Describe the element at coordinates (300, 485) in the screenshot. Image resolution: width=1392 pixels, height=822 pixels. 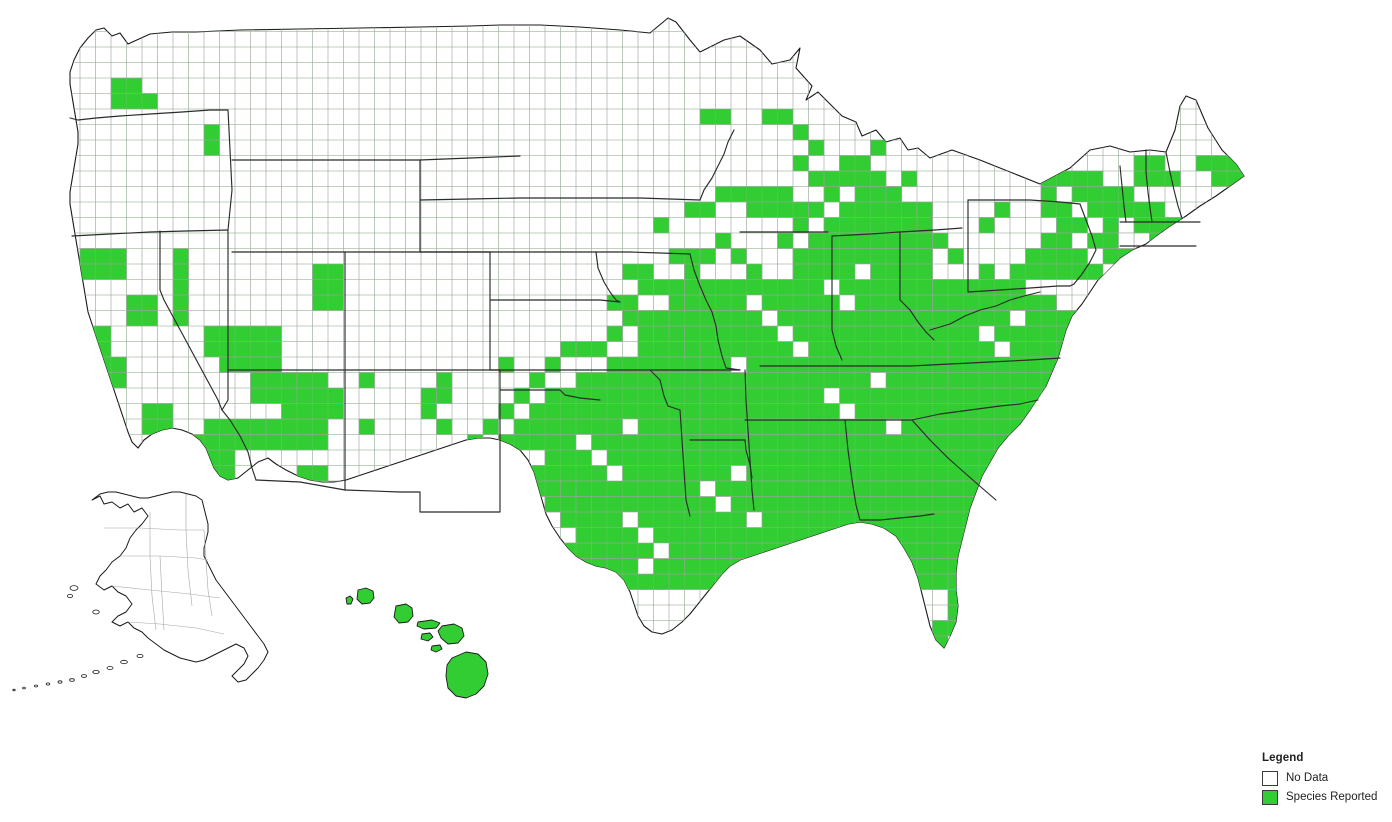
I see `state-line-az-mex` at that location.